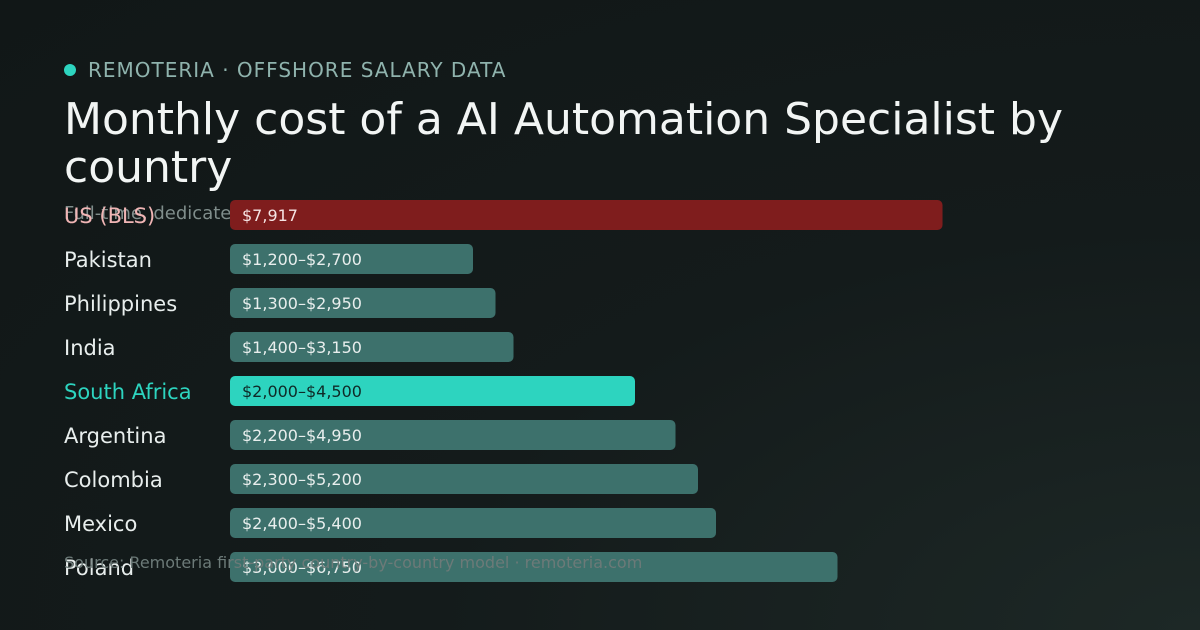  What do you see at coordinates (297, 70) in the screenshot?
I see `brand-name: REMOTERIA · OFFSHORE SALARY DATA` at bounding box center [297, 70].